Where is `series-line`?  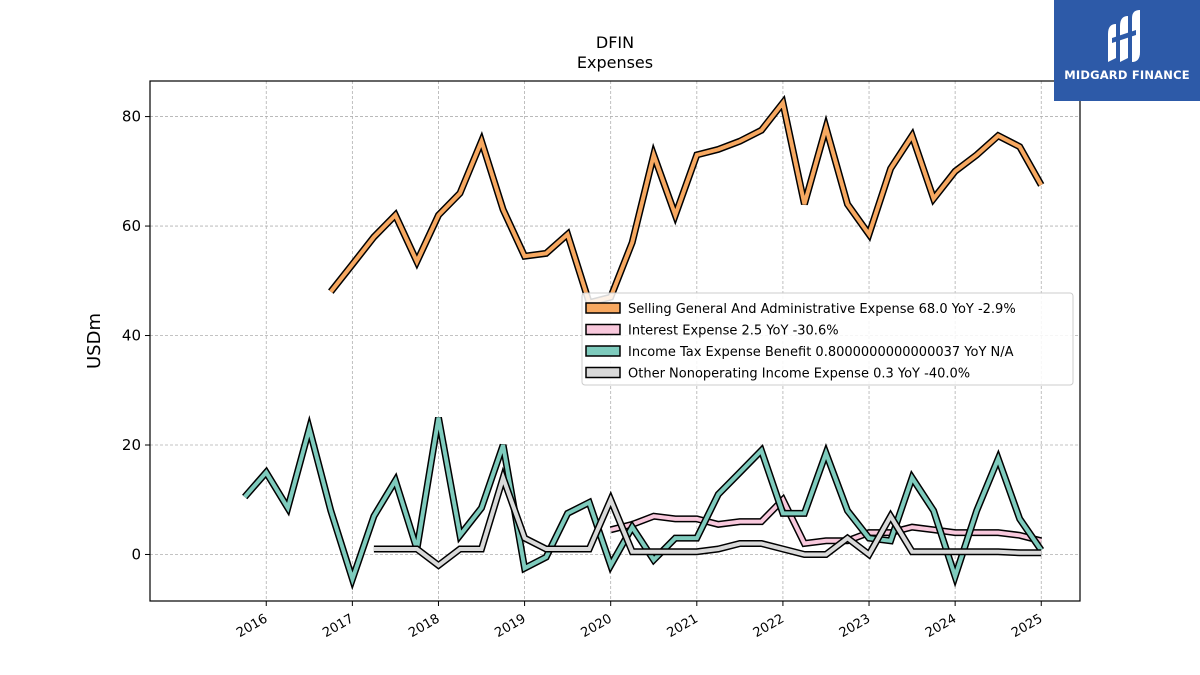 series-line is located at coordinates (707, 519).